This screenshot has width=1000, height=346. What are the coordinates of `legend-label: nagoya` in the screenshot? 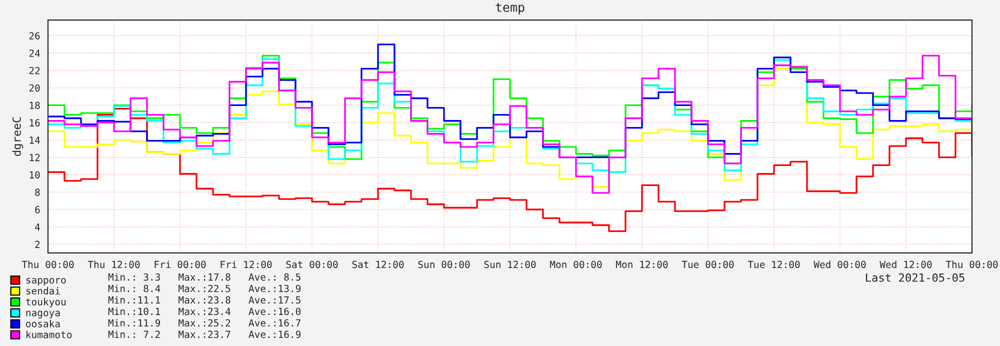 It's located at (43, 314).